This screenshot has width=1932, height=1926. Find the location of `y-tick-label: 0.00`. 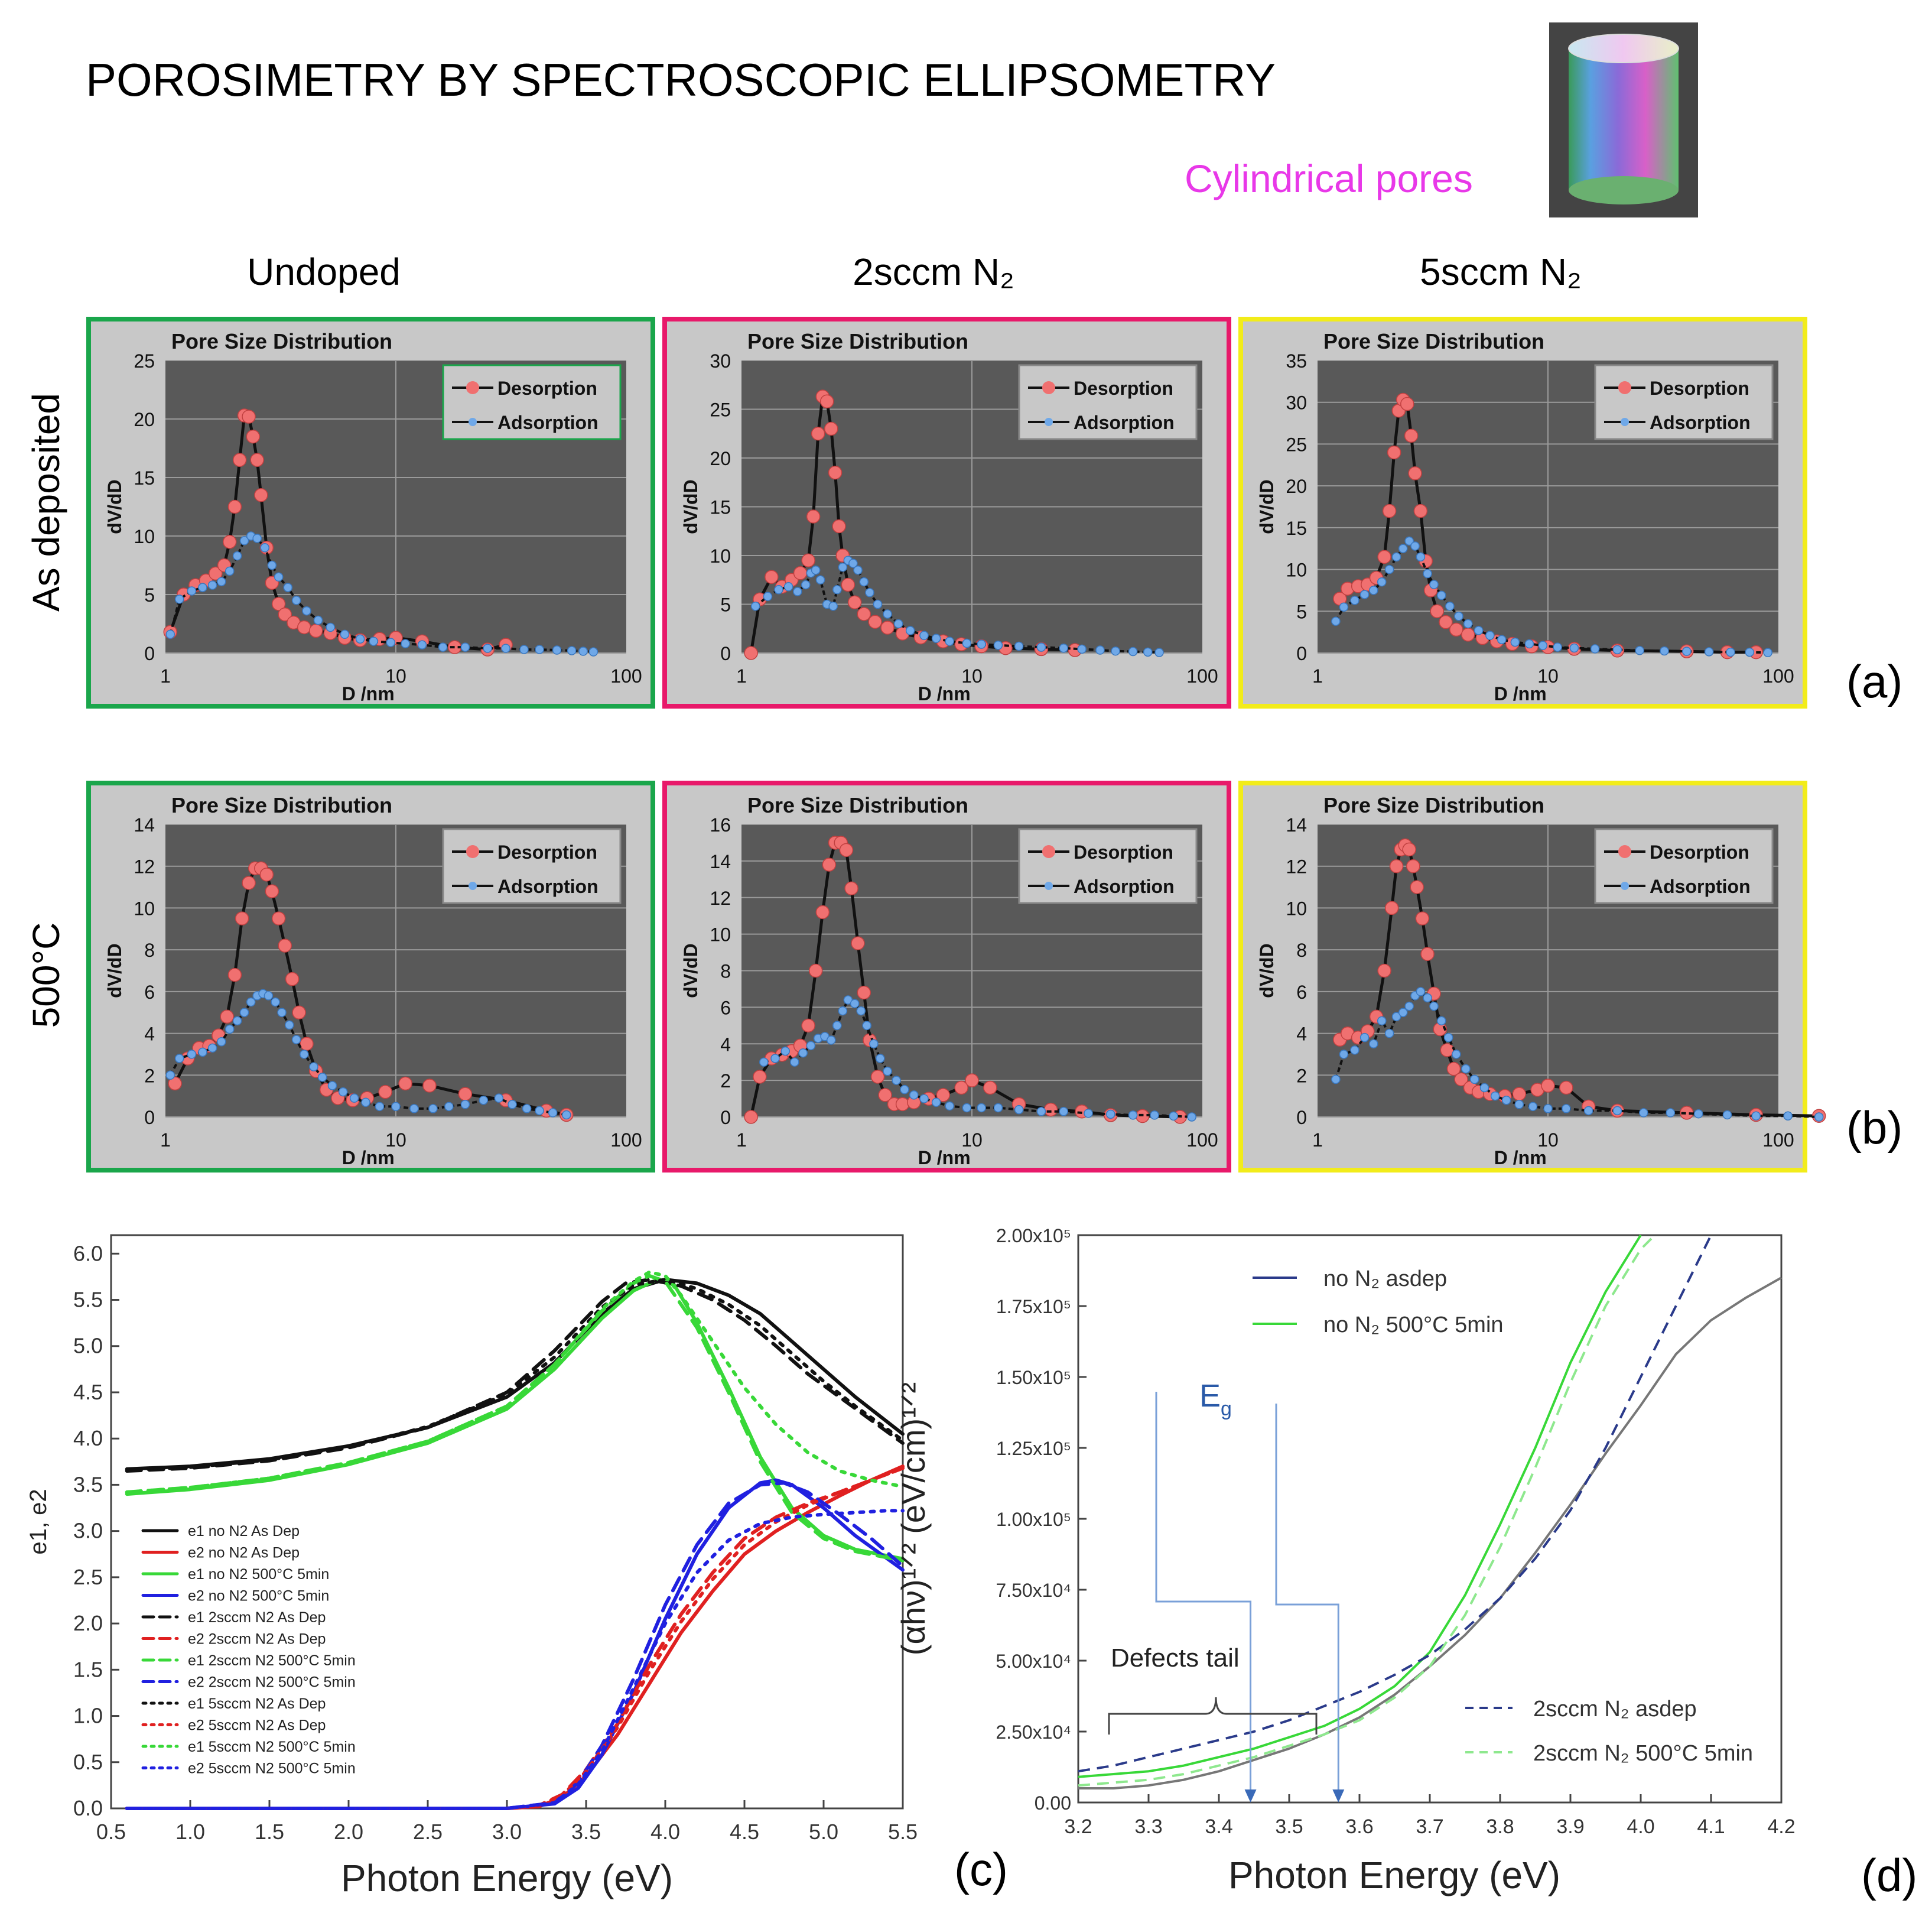

y-tick-label: 0.00 is located at coordinates (1053, 1803).